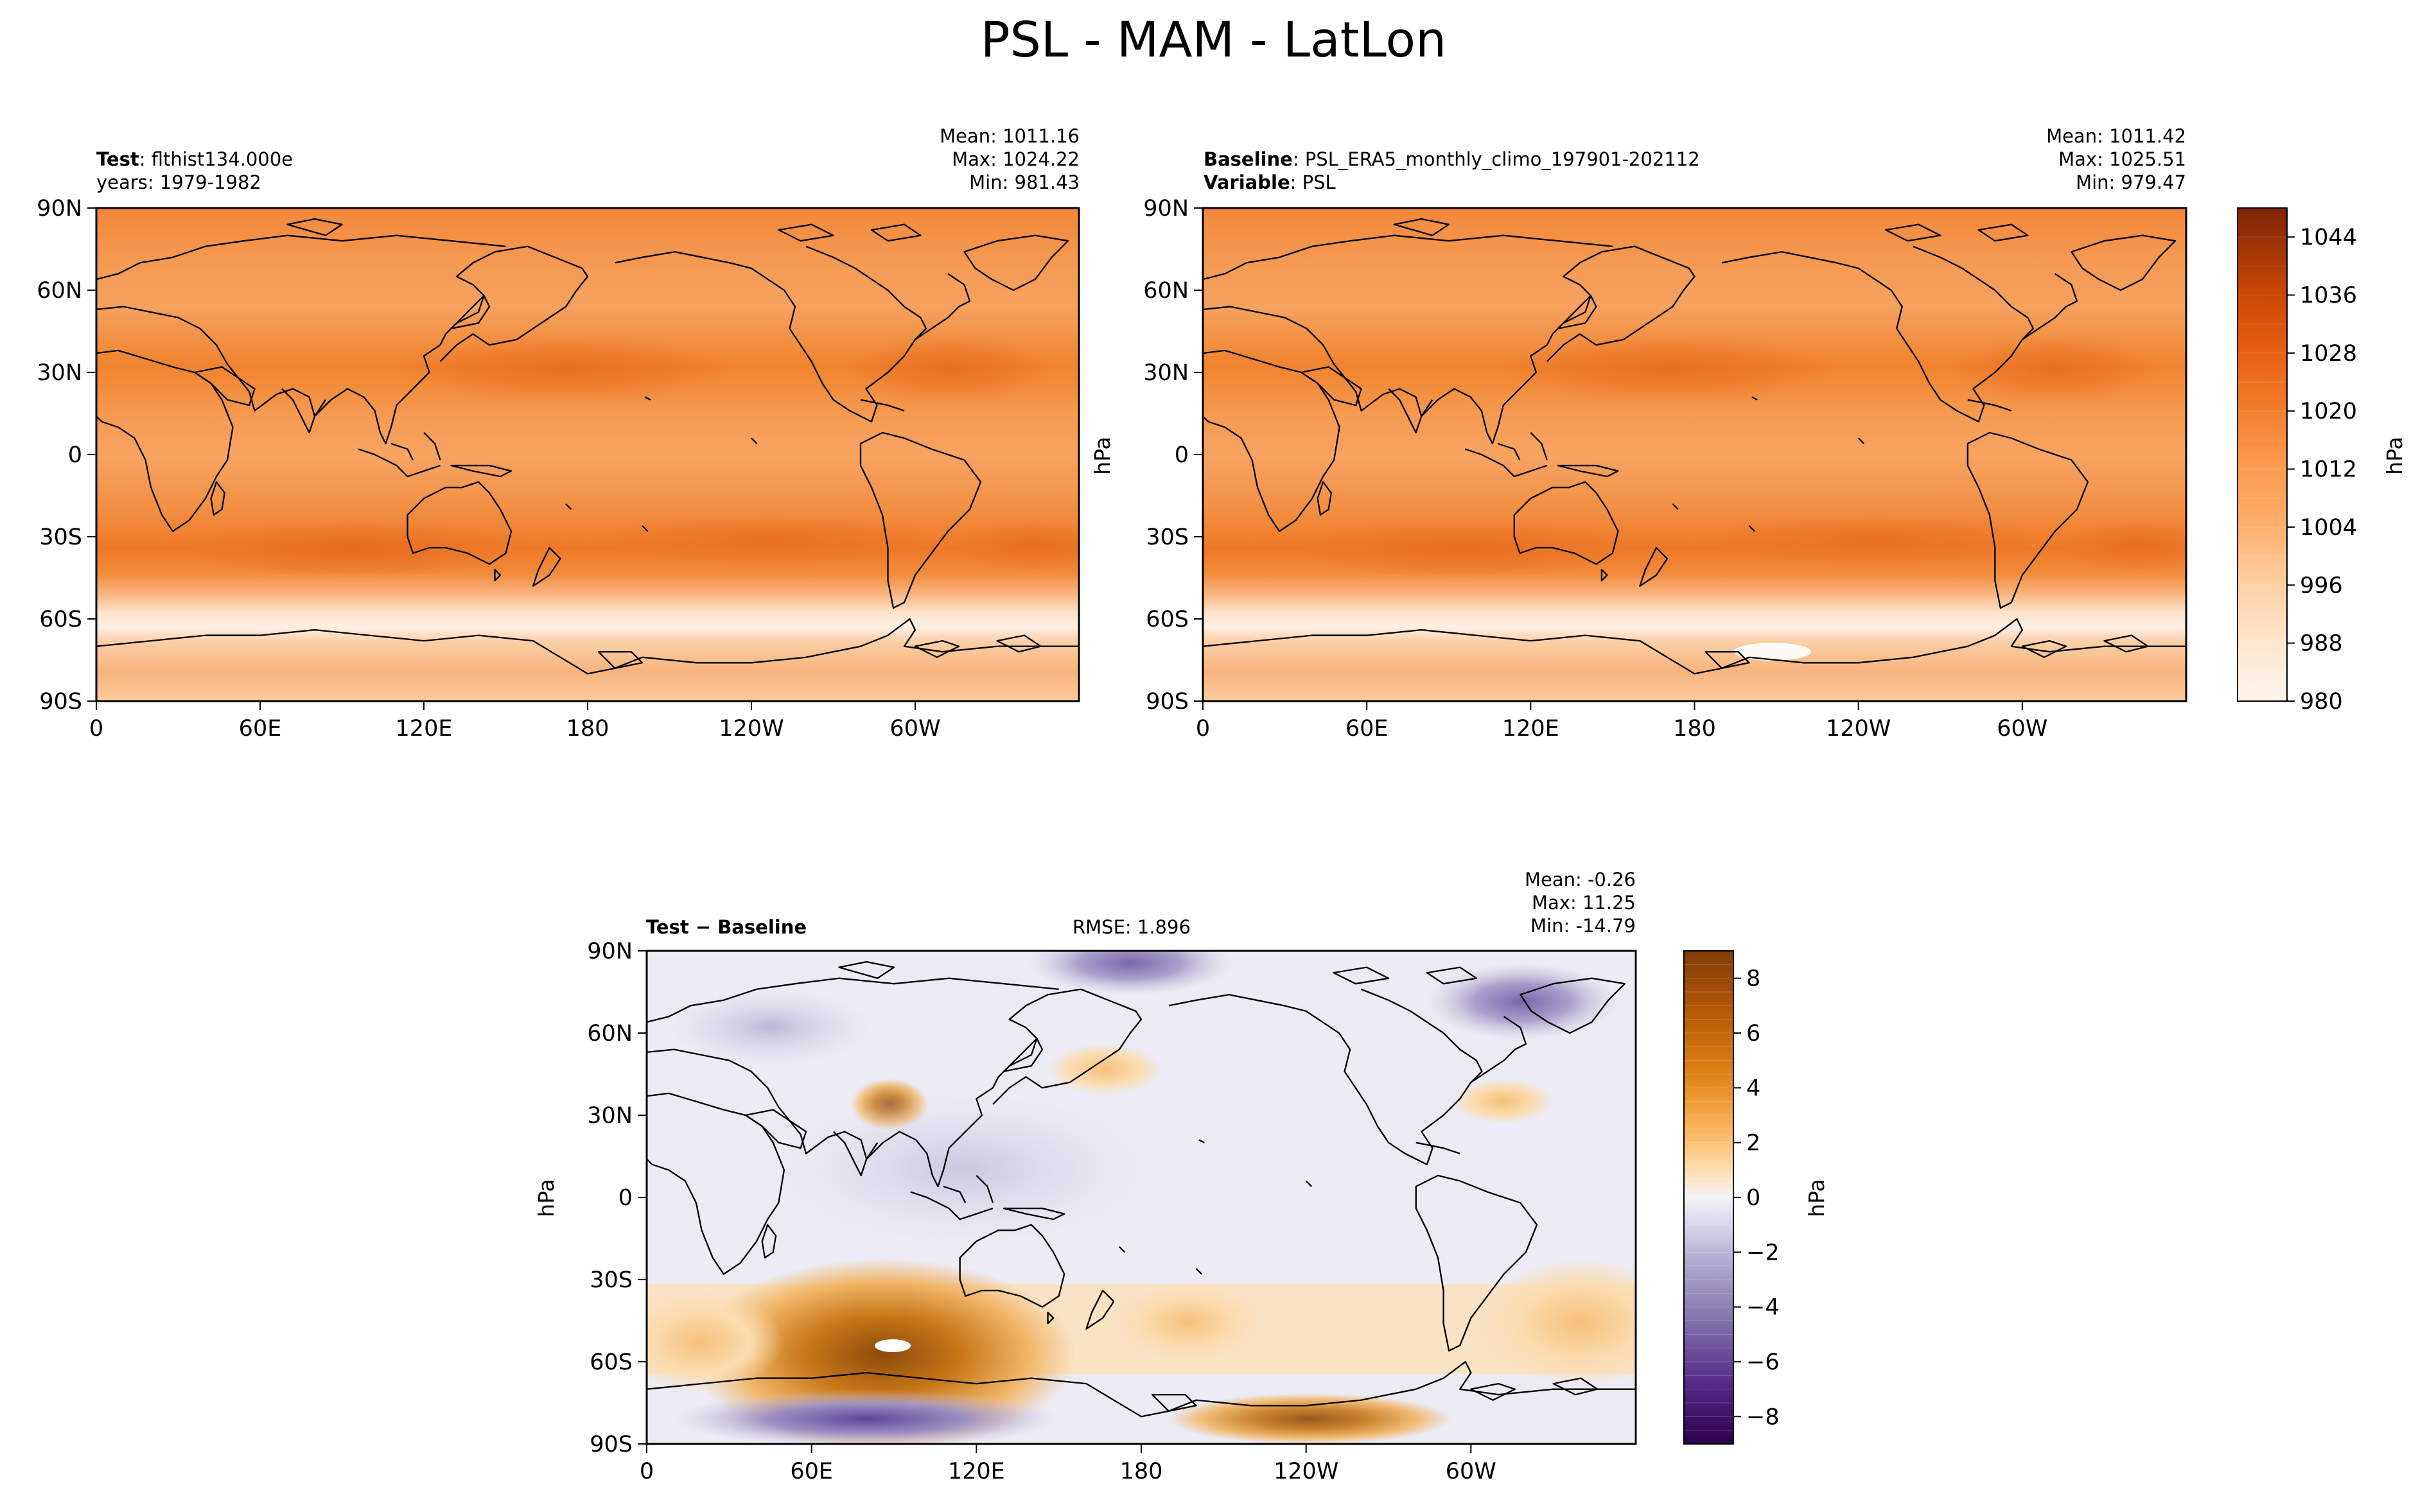  What do you see at coordinates (1010, 136) in the screenshot?
I see `test-mean: Mean: 1011.16` at bounding box center [1010, 136].